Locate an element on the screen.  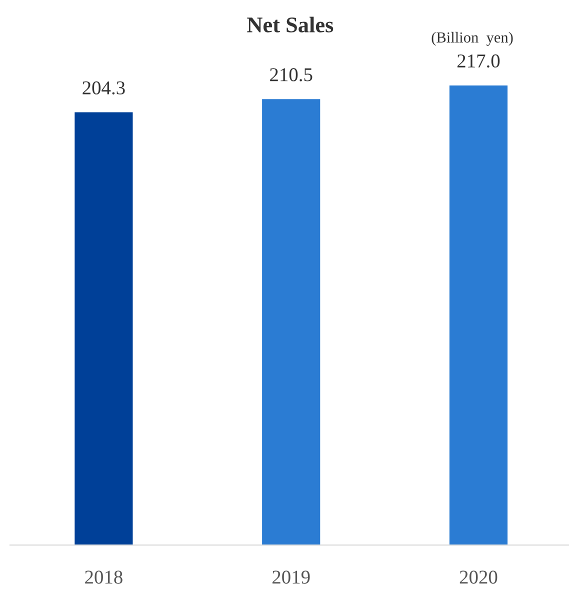
chart-title: Net Sales is located at coordinates (290, 24).